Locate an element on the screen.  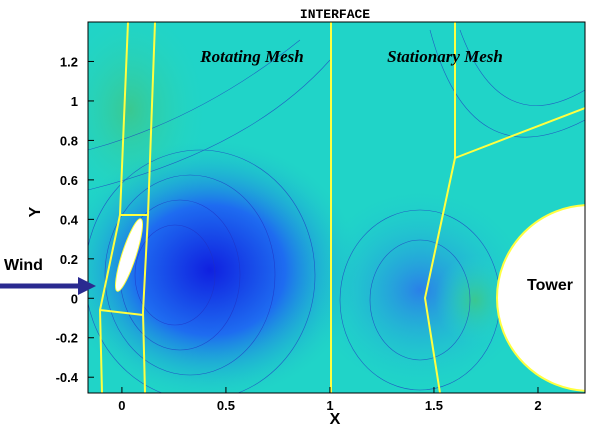
x-tick-label: 1 is located at coordinates (329, 405).